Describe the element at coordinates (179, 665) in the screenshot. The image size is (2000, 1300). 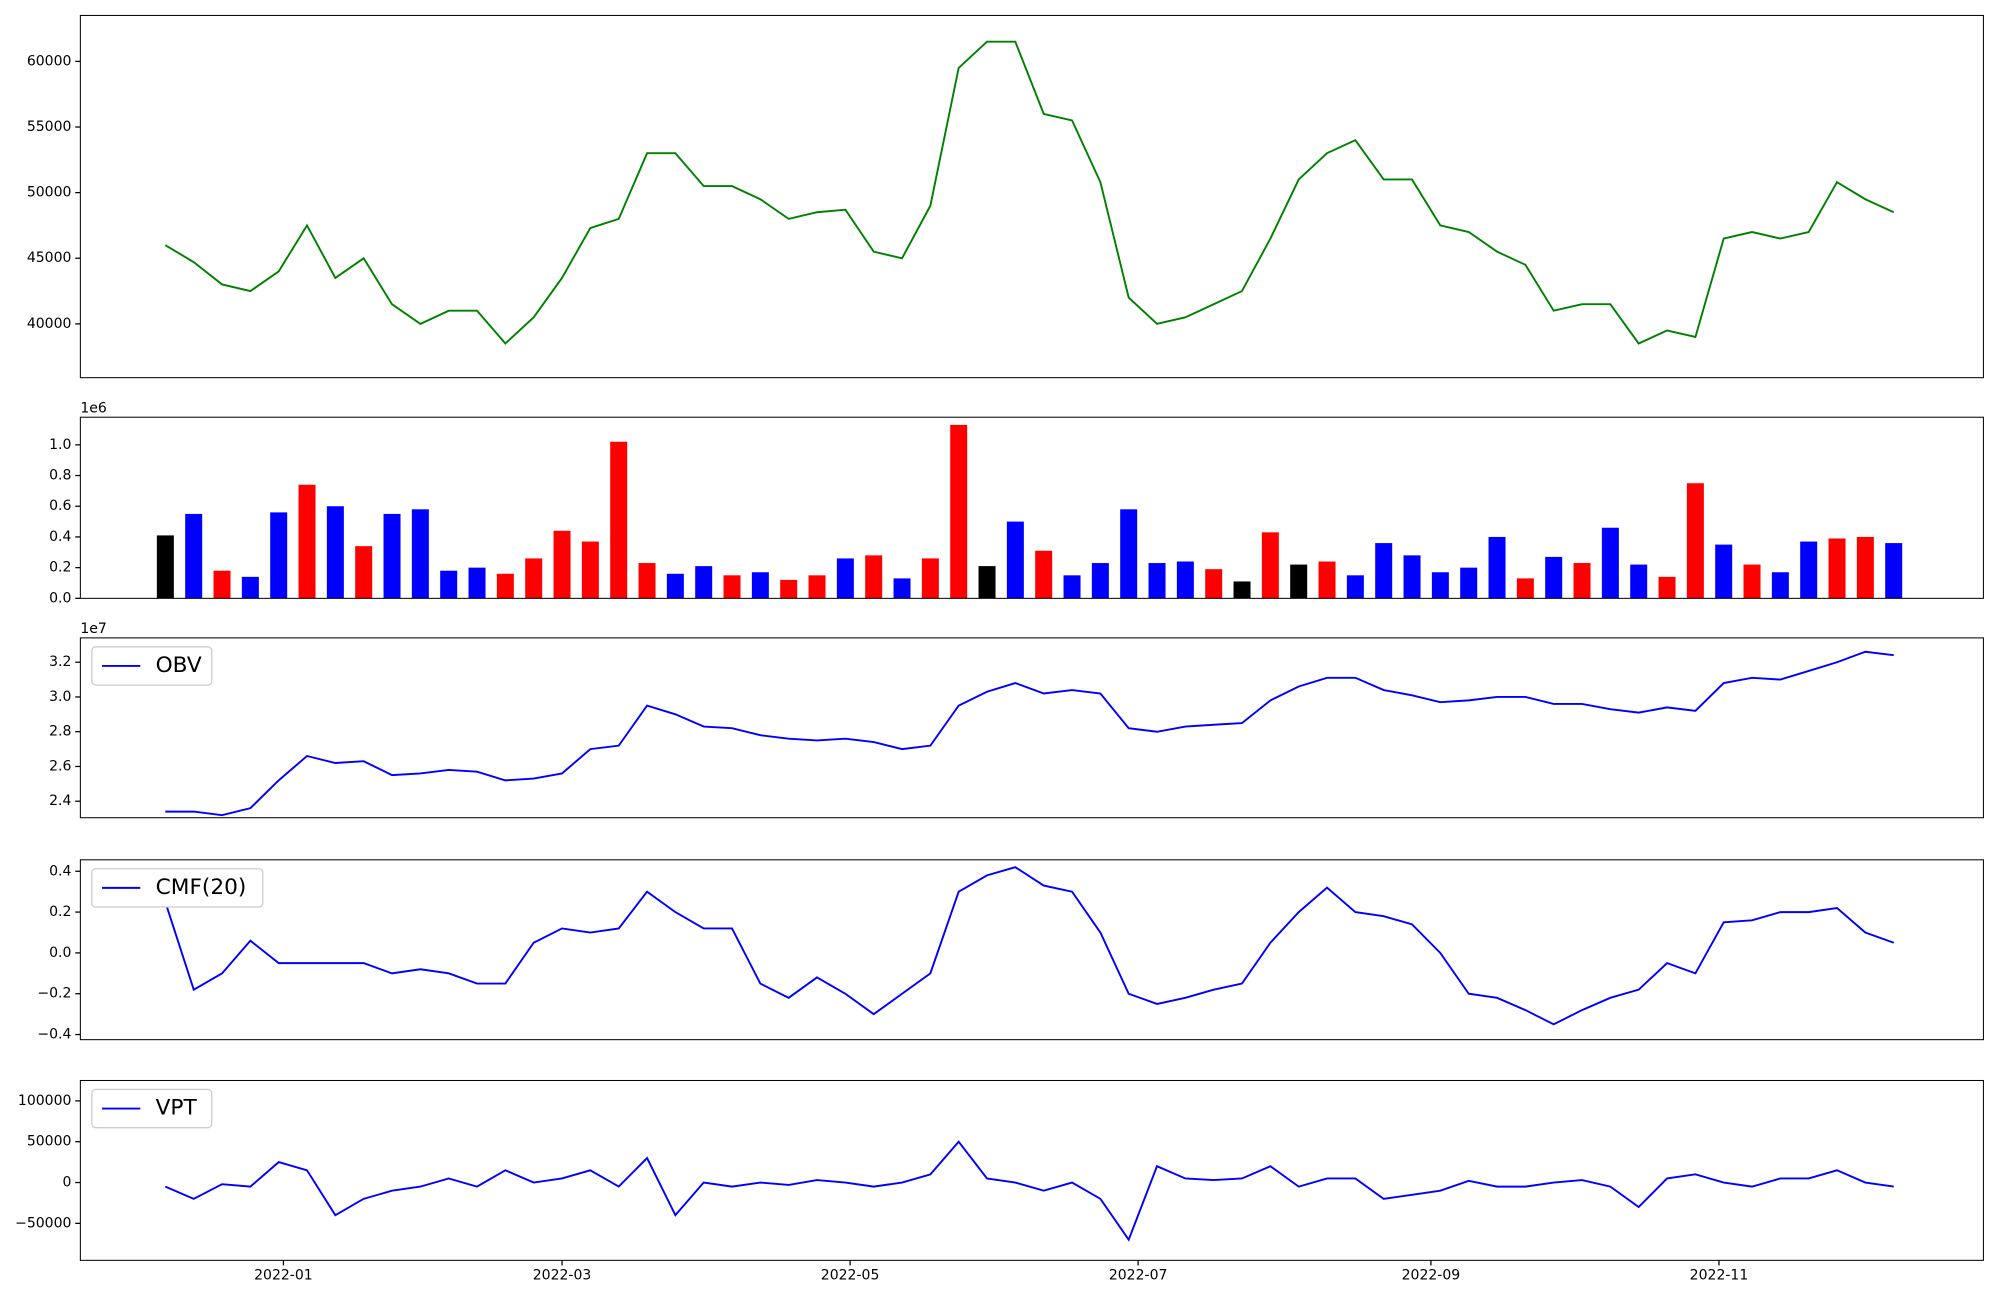
I see `legend-label: OBV` at that location.